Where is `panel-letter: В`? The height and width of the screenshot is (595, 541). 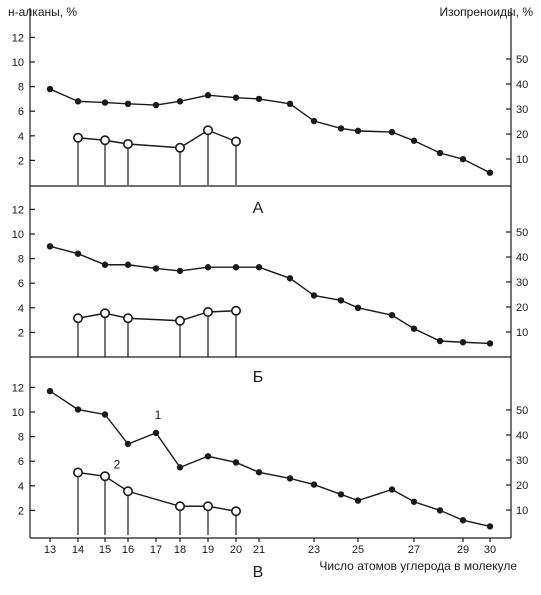
panel-letter: В is located at coordinates (258, 572).